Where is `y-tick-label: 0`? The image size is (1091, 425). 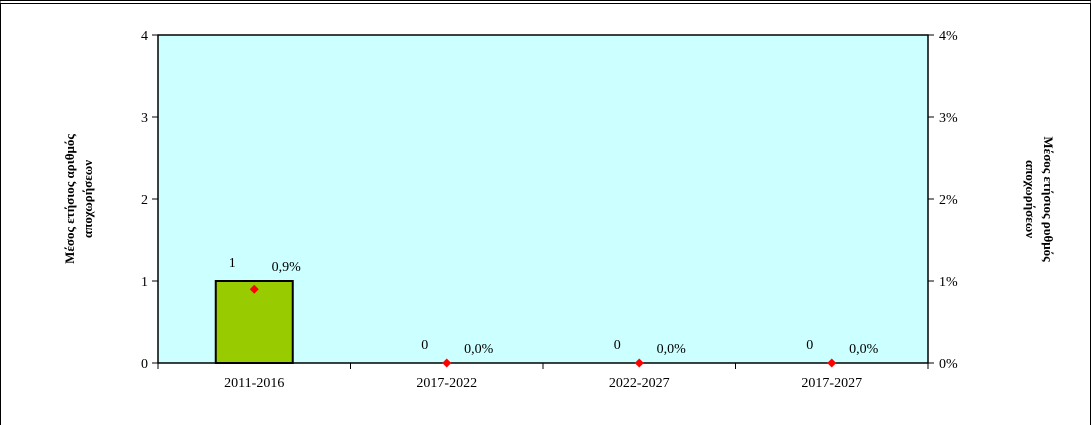 y-tick-label: 0 is located at coordinates (144, 364).